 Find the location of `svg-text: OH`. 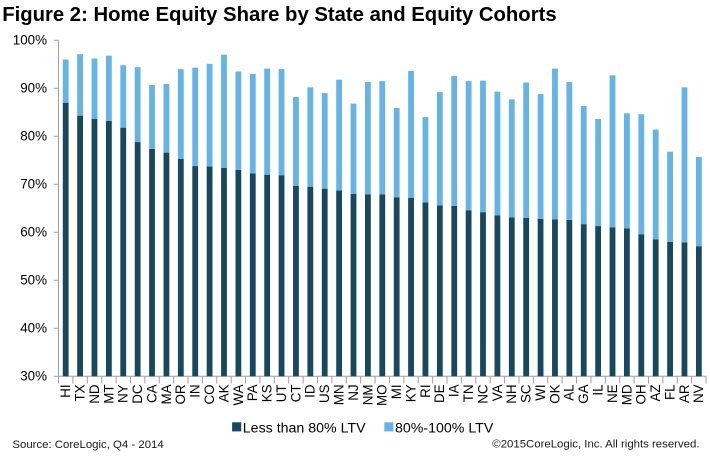

svg-text: OH is located at coordinates (641, 394).